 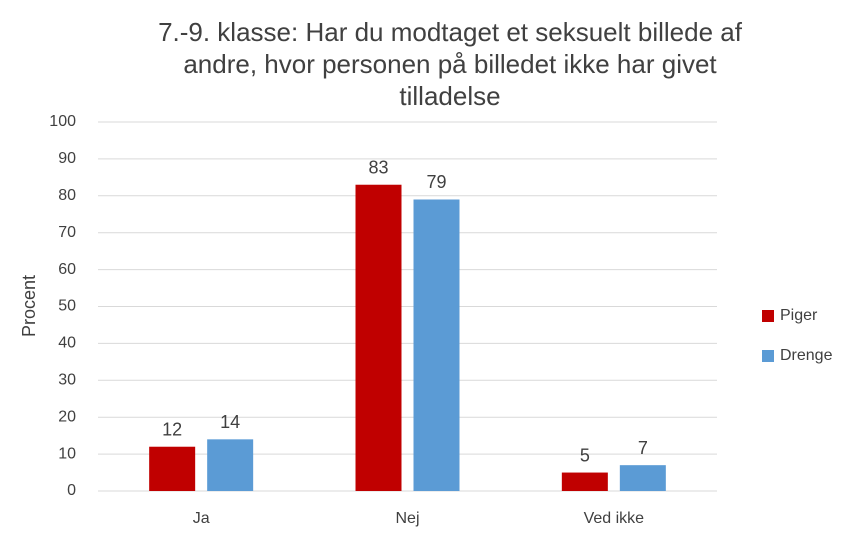 What do you see at coordinates (436, 182) in the screenshot?
I see `data-label: 79` at bounding box center [436, 182].